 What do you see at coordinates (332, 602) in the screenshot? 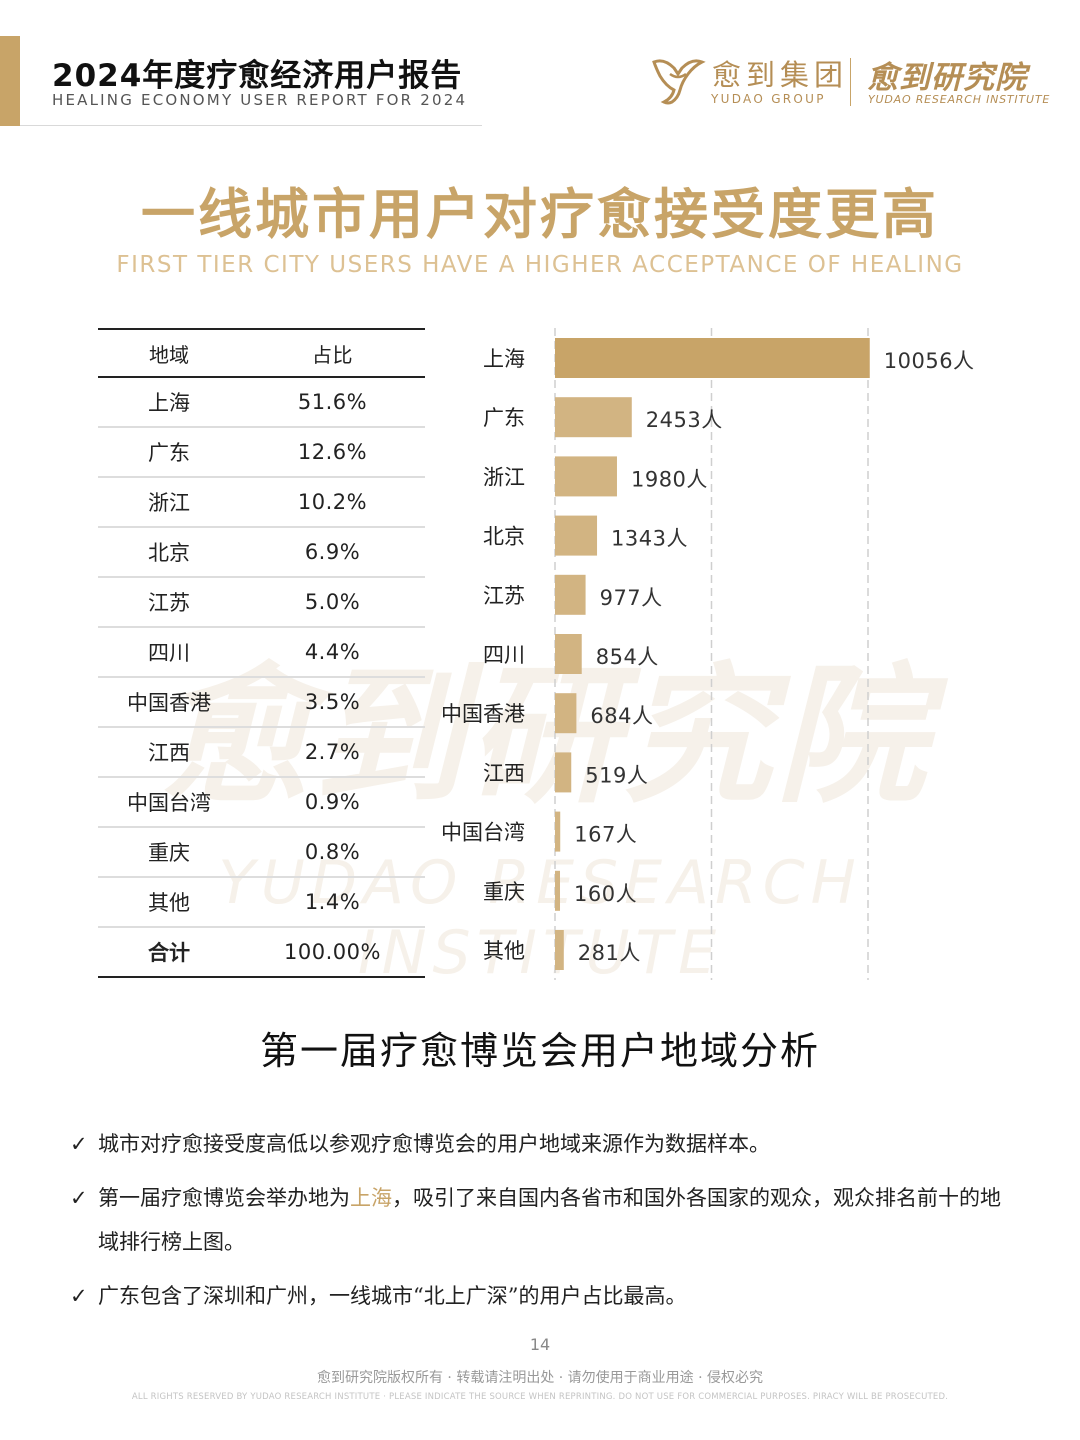
I see `share-cell: 5.0%` at bounding box center [332, 602].